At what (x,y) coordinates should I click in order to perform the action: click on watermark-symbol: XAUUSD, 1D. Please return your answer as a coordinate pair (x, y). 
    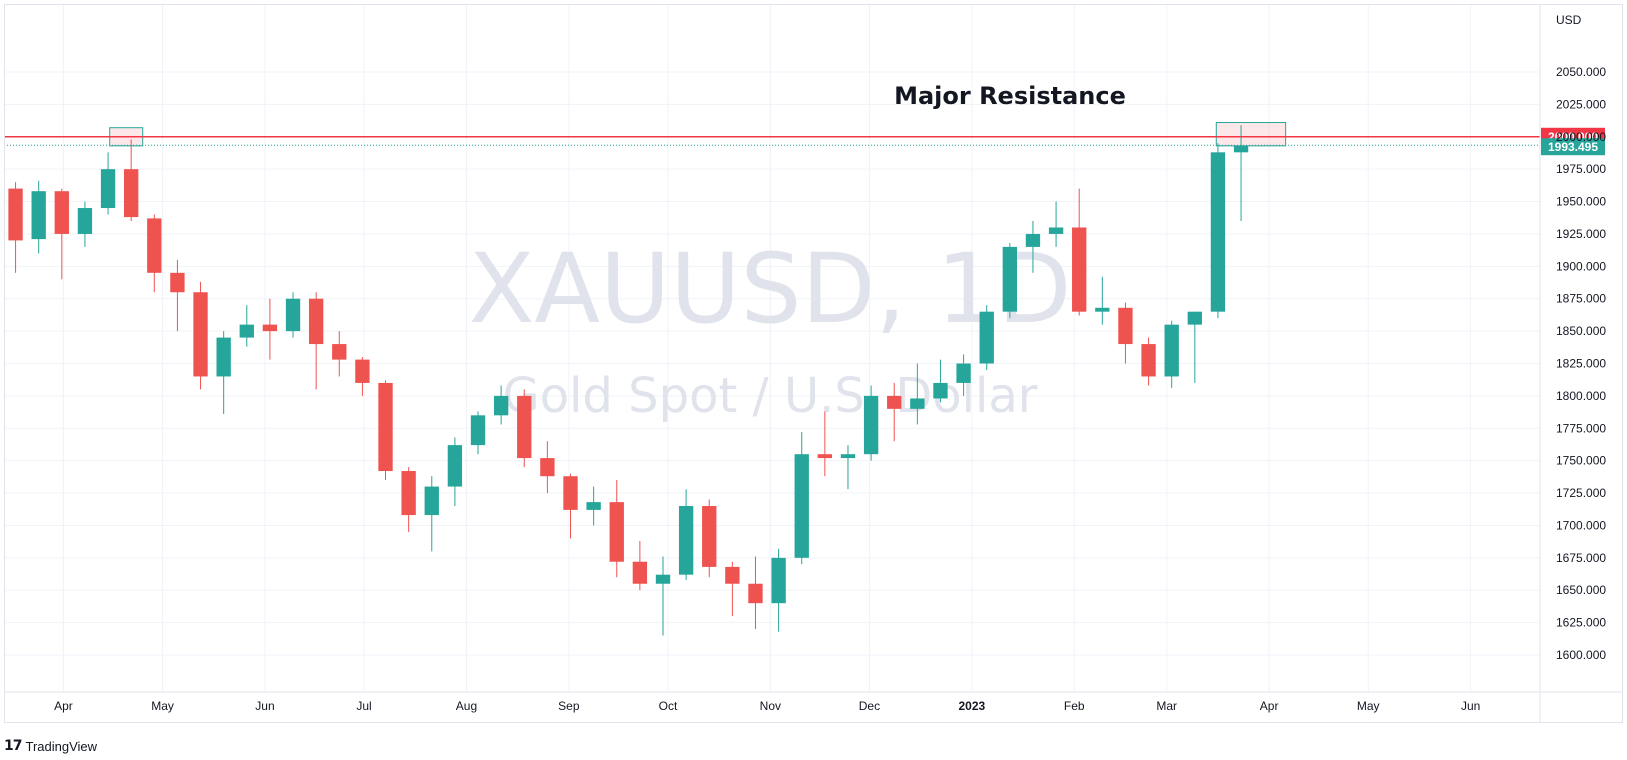
    Looking at the image, I should click on (770, 289).